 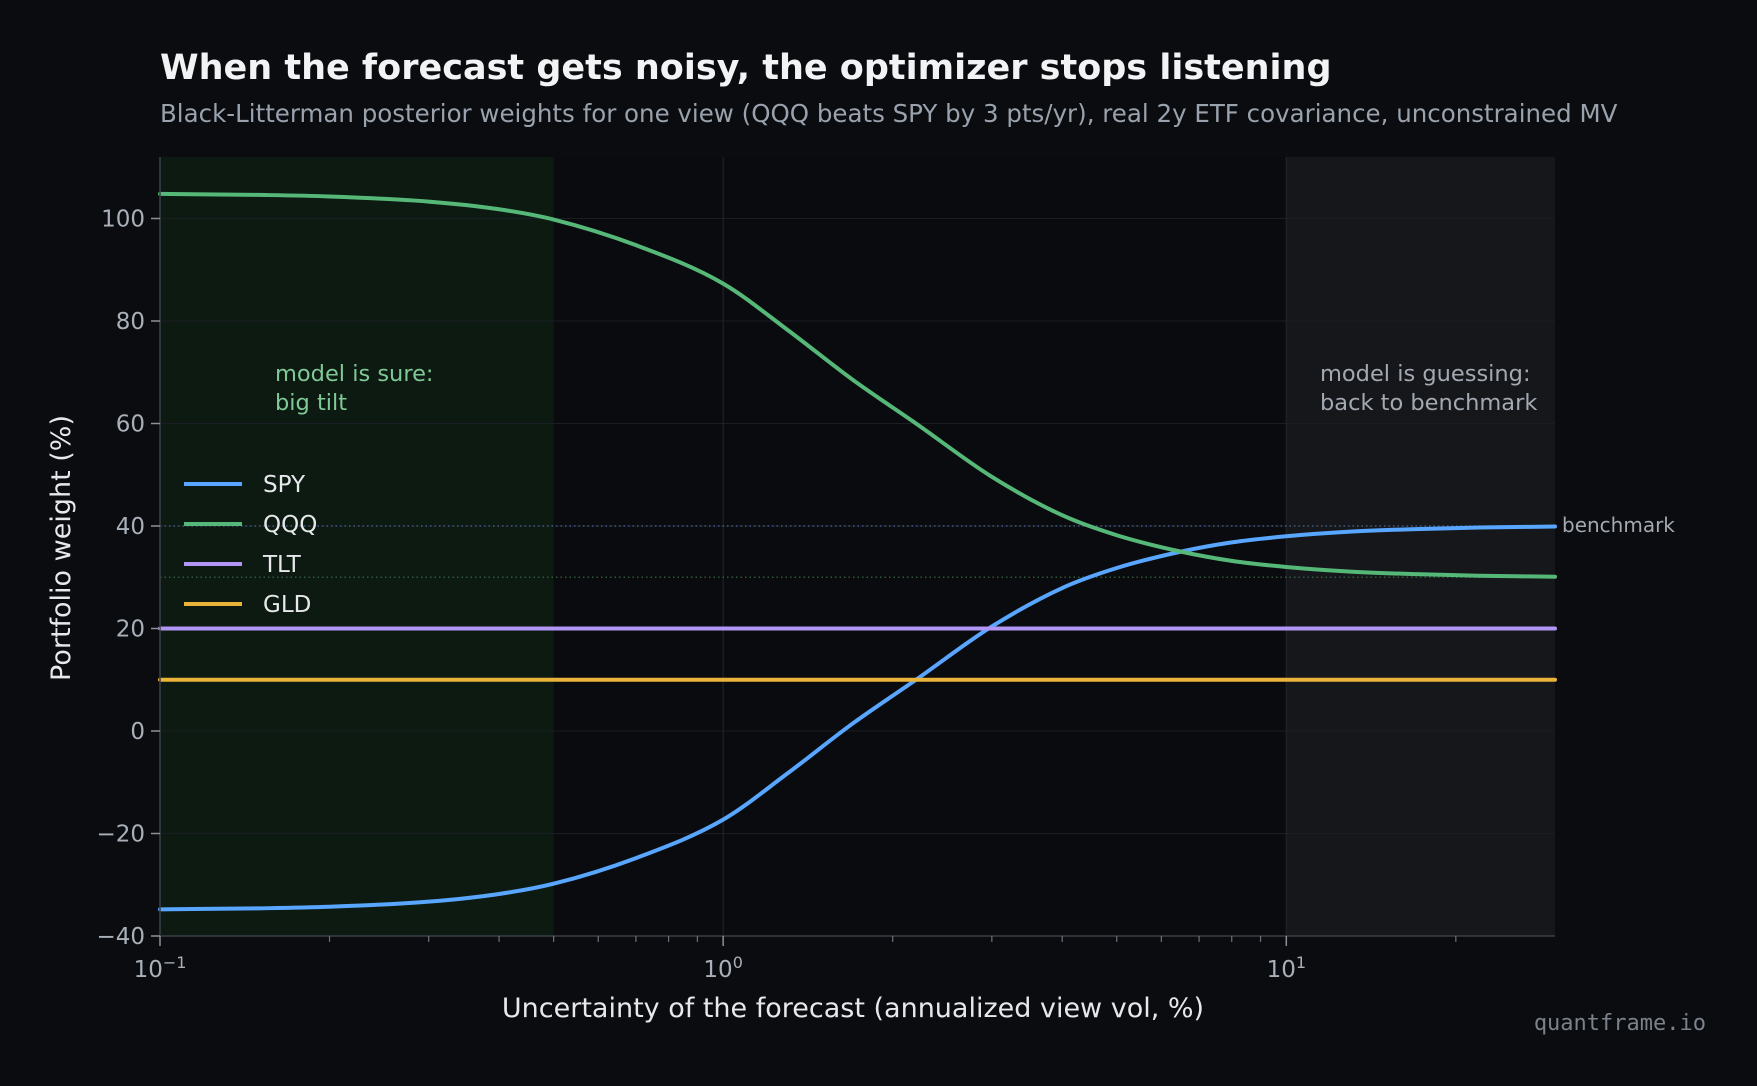 I want to click on y-tick-label: 80, so click(x=130, y=322).